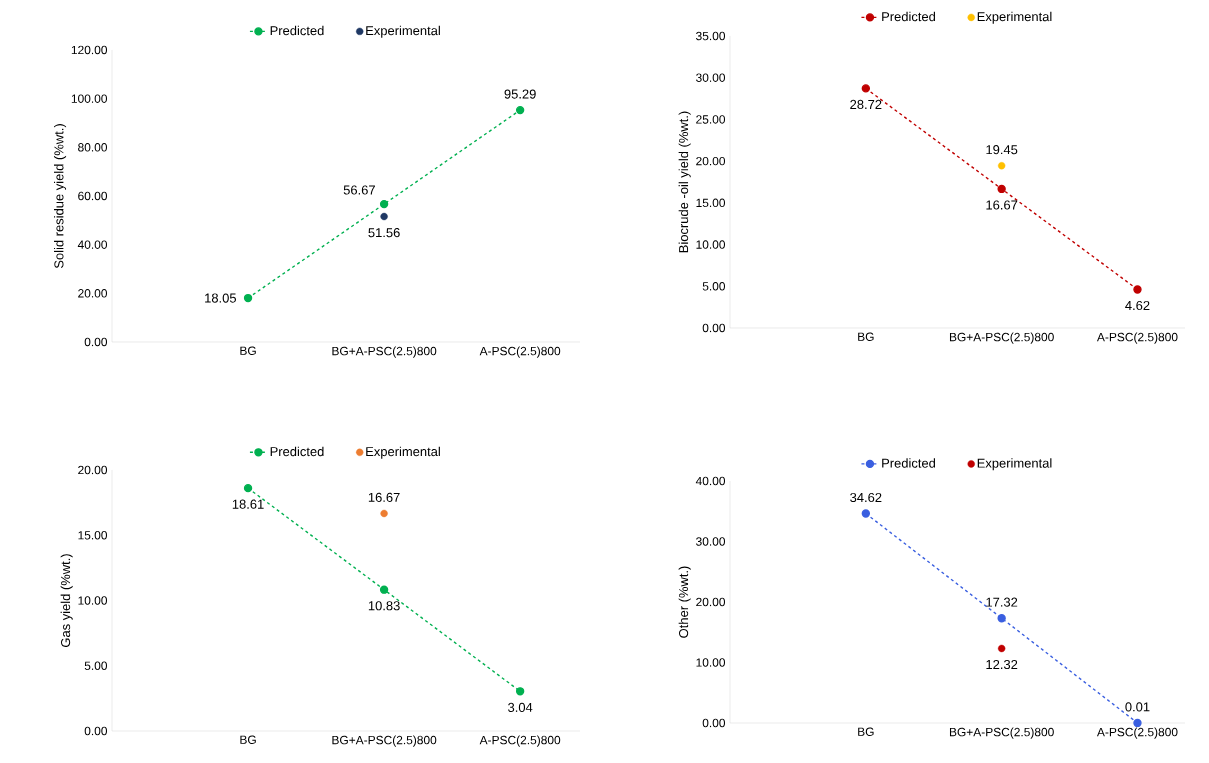 This screenshot has height=763, width=1209. What do you see at coordinates (684, 602) in the screenshot?
I see `y-axis-title: Other (%wt.)` at bounding box center [684, 602].